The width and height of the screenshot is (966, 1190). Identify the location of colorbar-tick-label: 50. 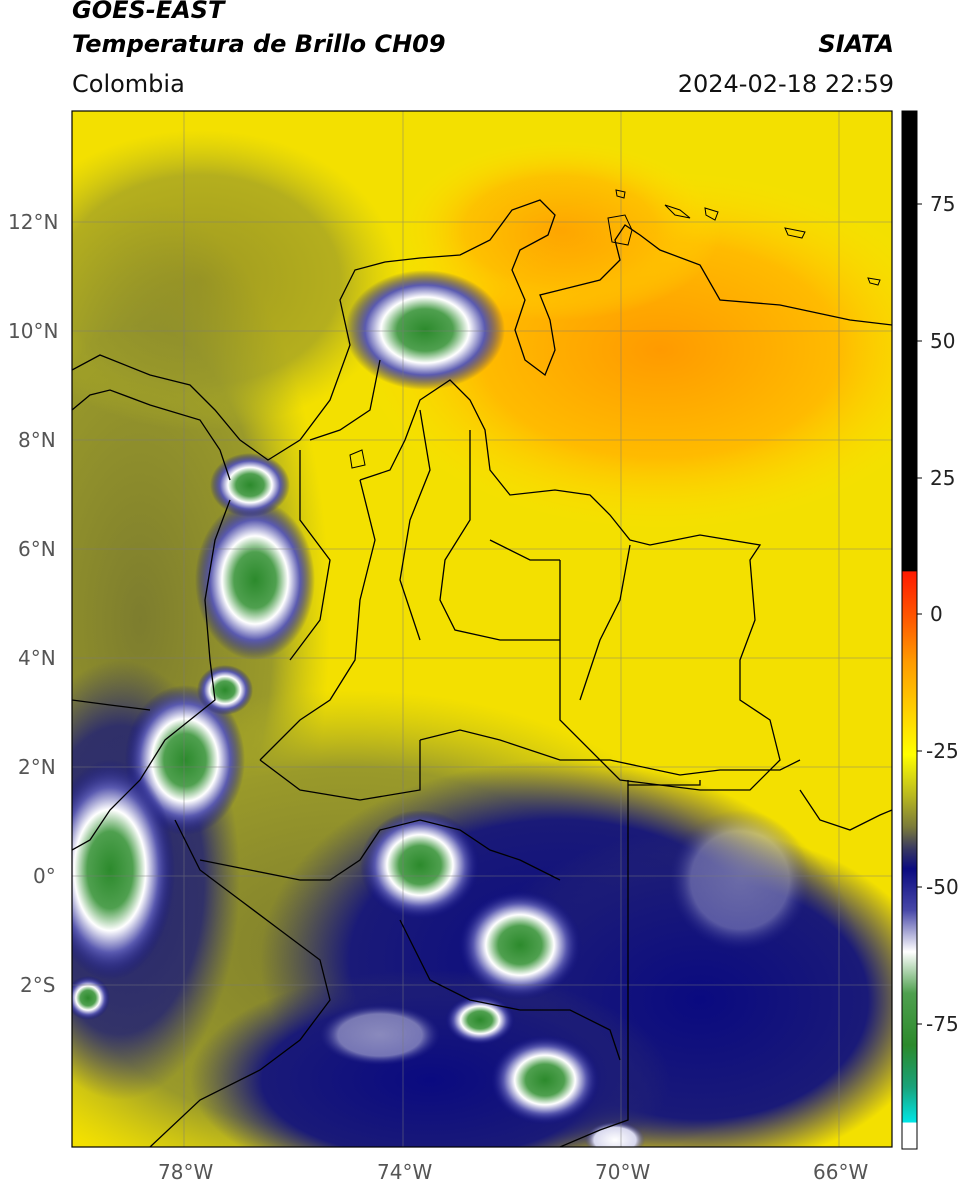
(943, 341).